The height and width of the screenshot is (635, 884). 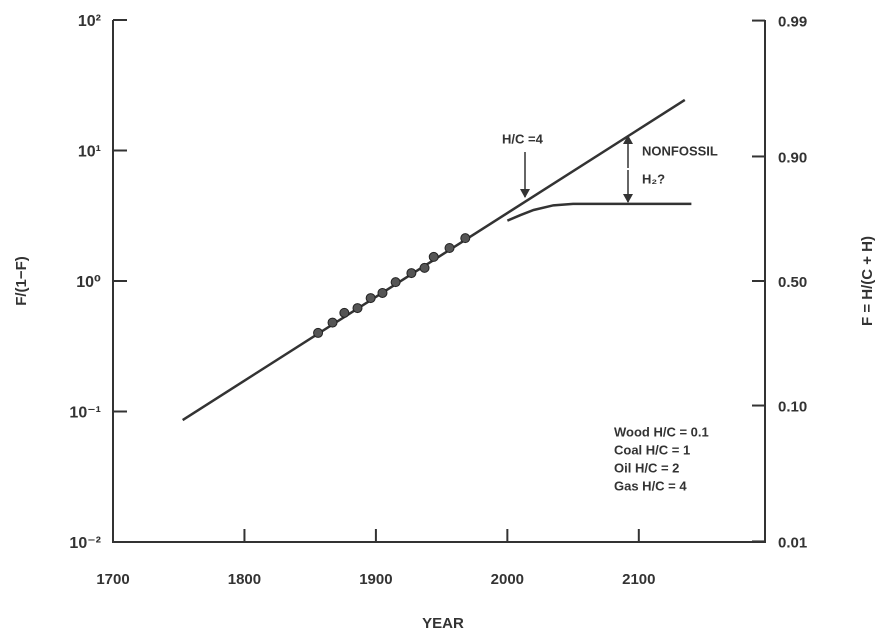 What do you see at coordinates (375, 579) in the screenshot?
I see `x-tick-label: 1900` at bounding box center [375, 579].